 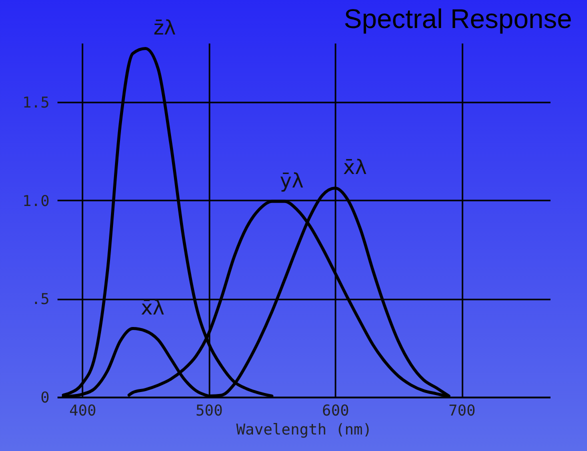 What do you see at coordinates (336, 411) in the screenshot?
I see `x-tick-label: 600` at bounding box center [336, 411].